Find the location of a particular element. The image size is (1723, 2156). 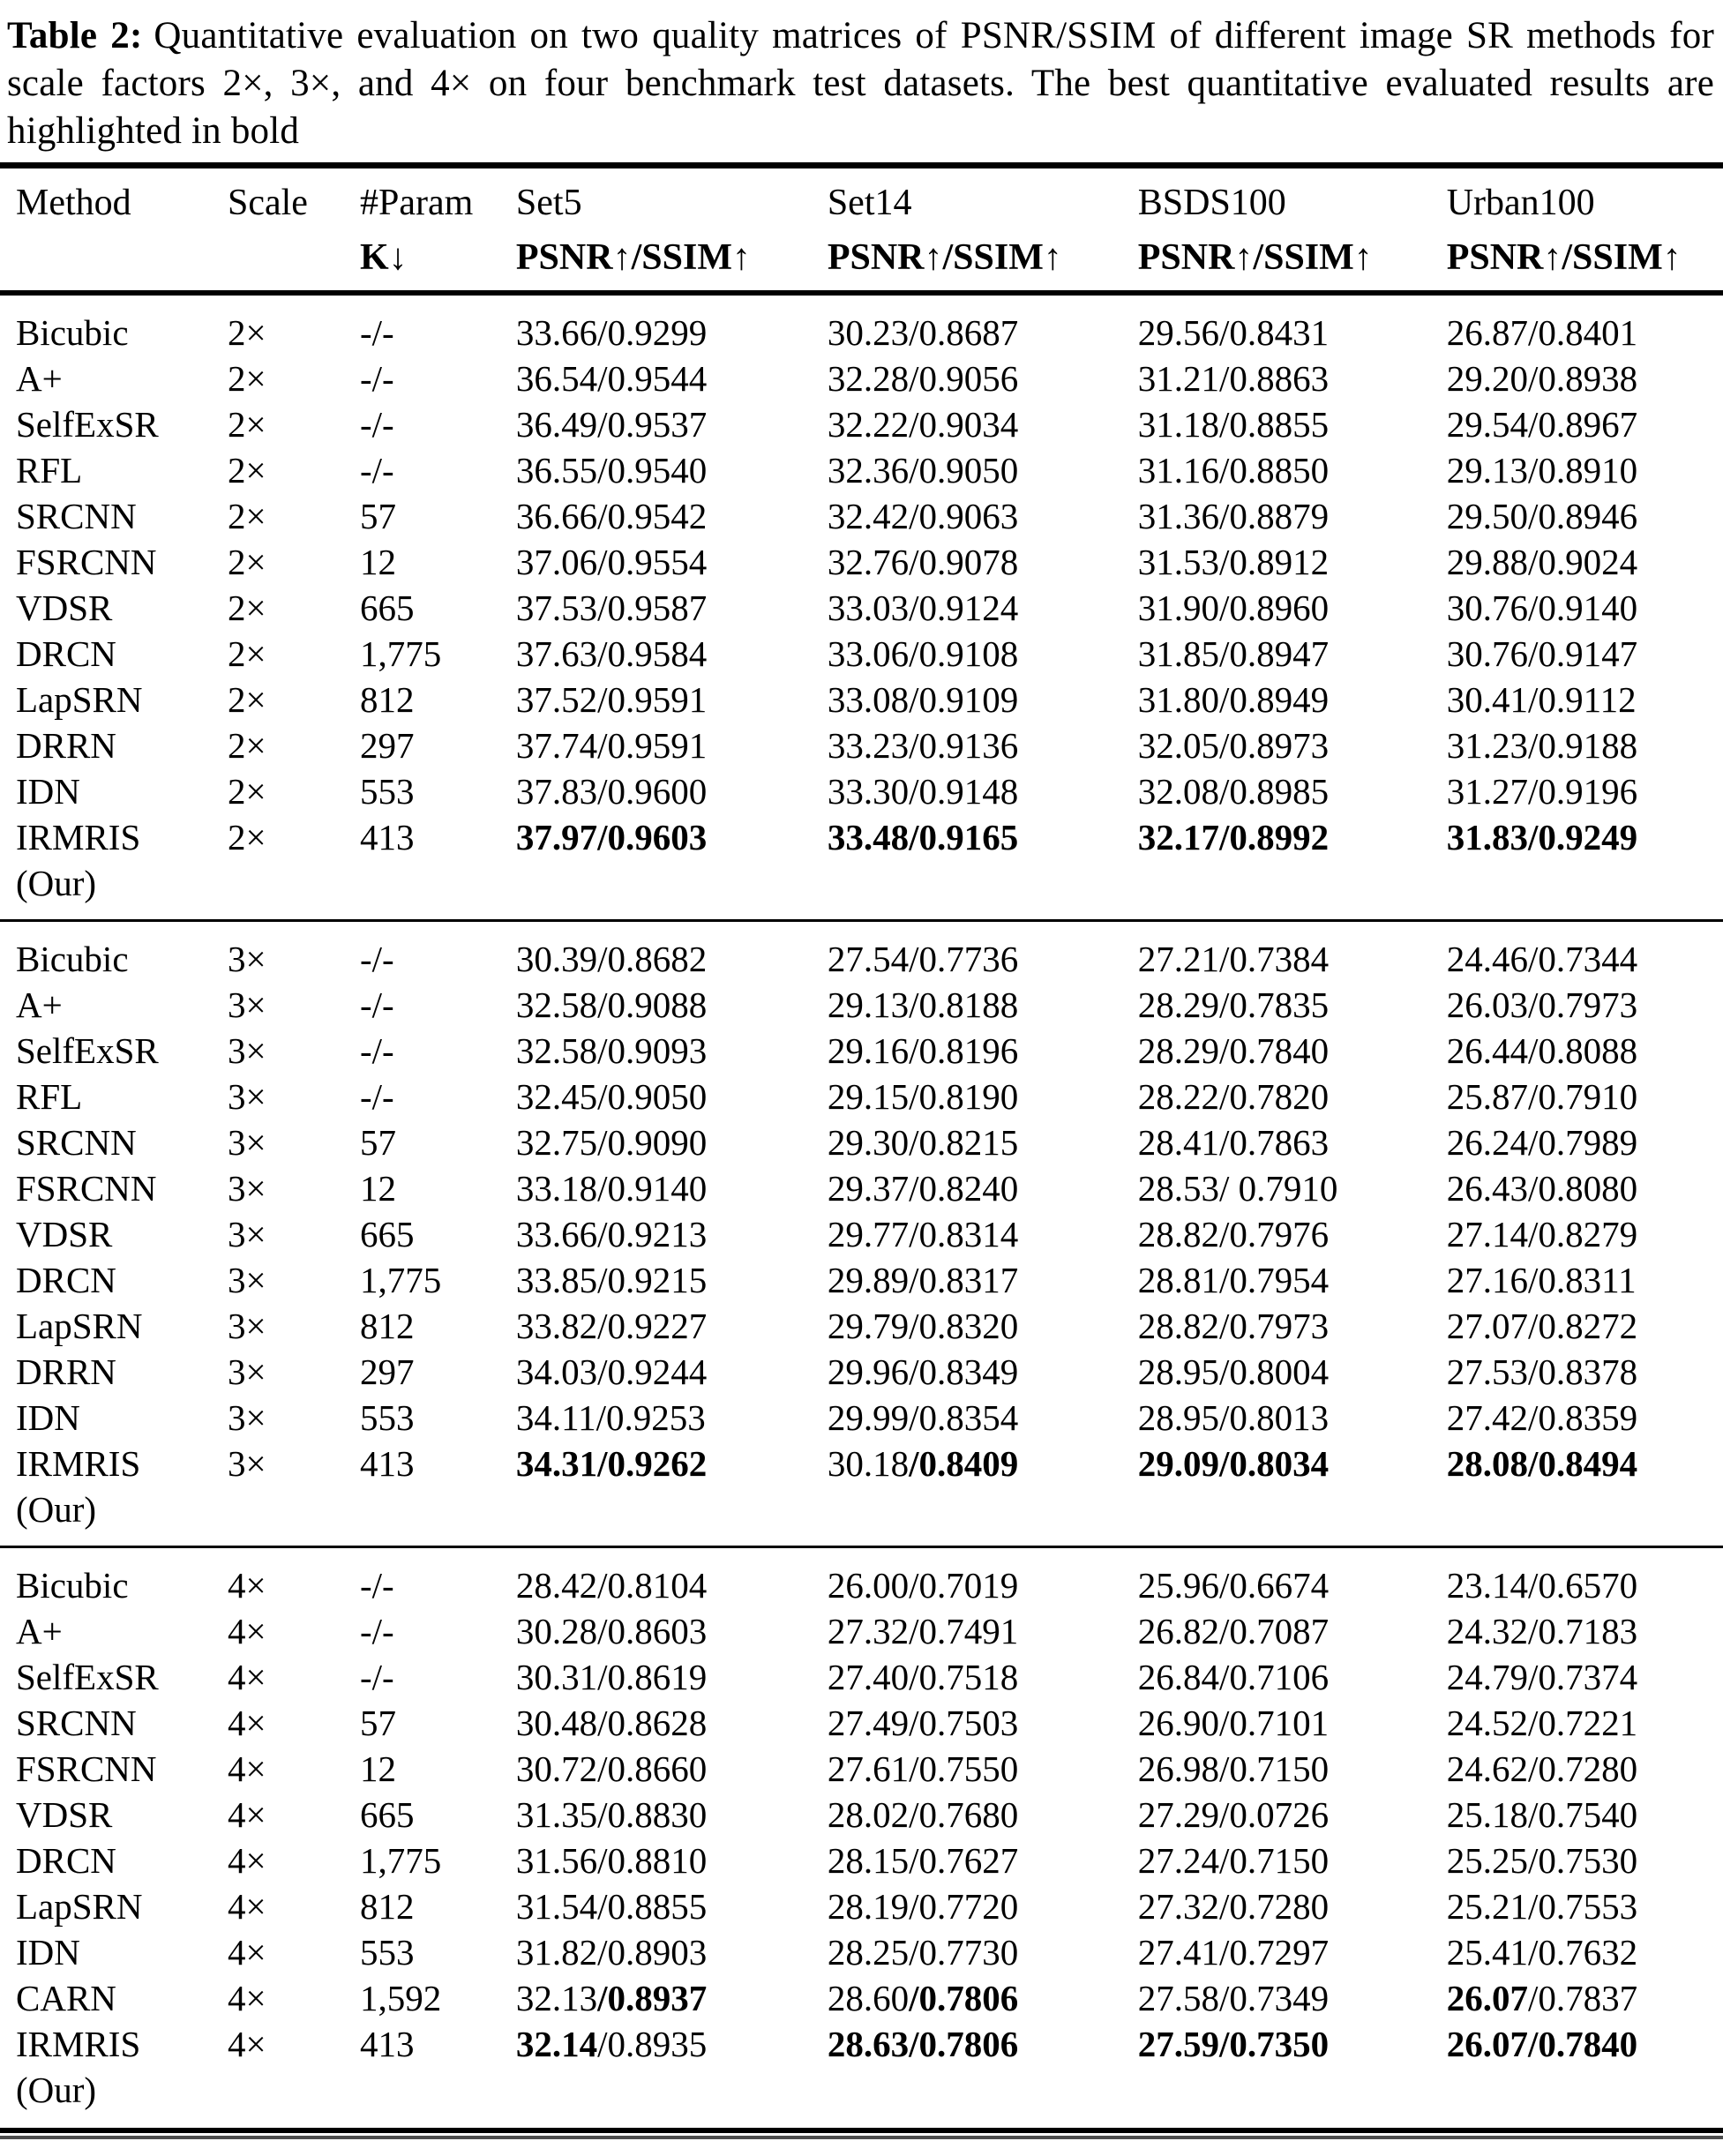

metric-cell: 36.66/0.9542 is located at coordinates (672, 516).